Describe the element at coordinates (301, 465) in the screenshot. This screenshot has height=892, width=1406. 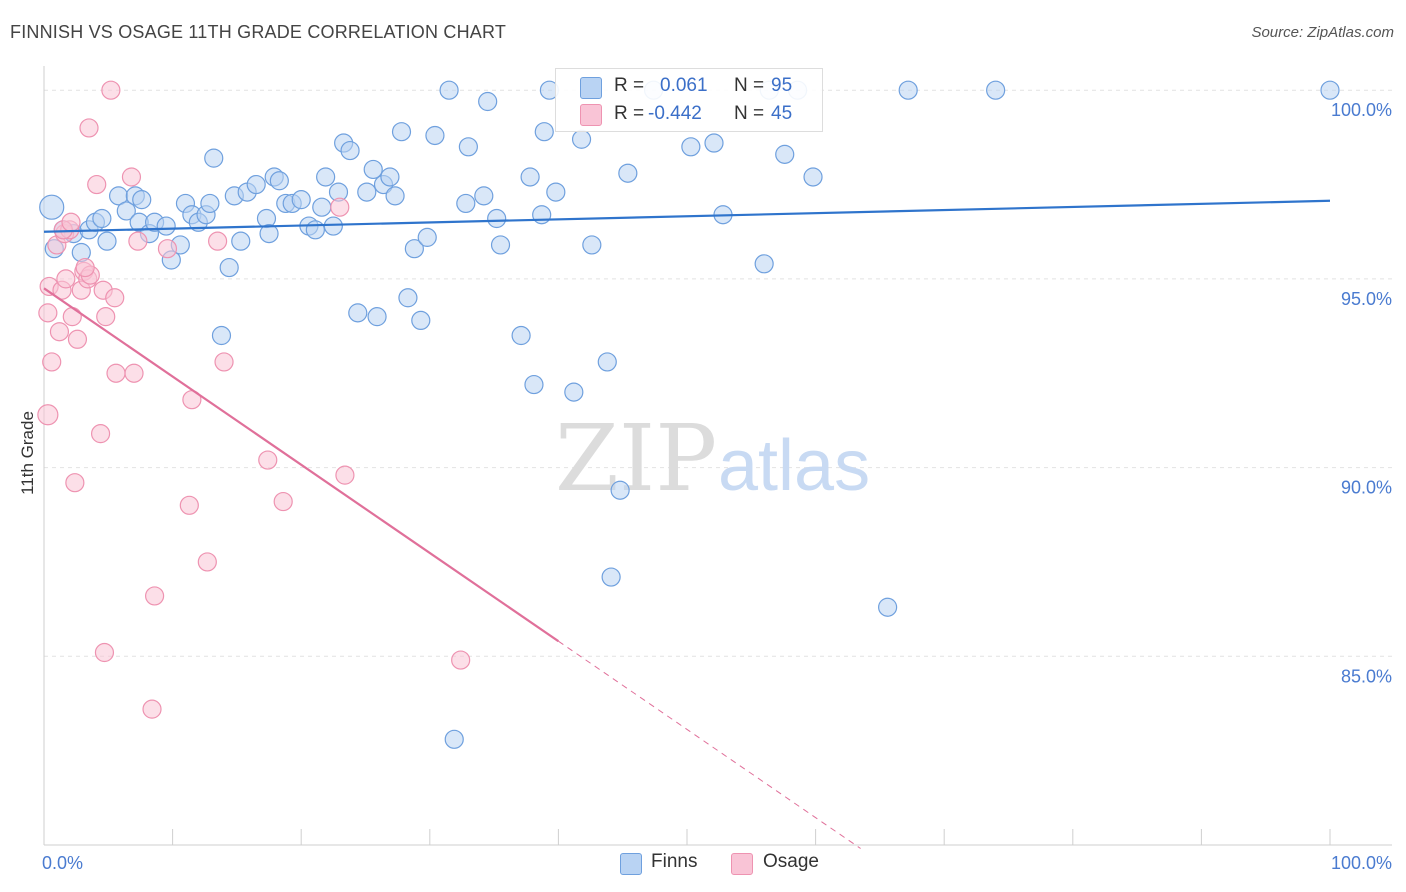
I see `osage-trend-line` at that location.